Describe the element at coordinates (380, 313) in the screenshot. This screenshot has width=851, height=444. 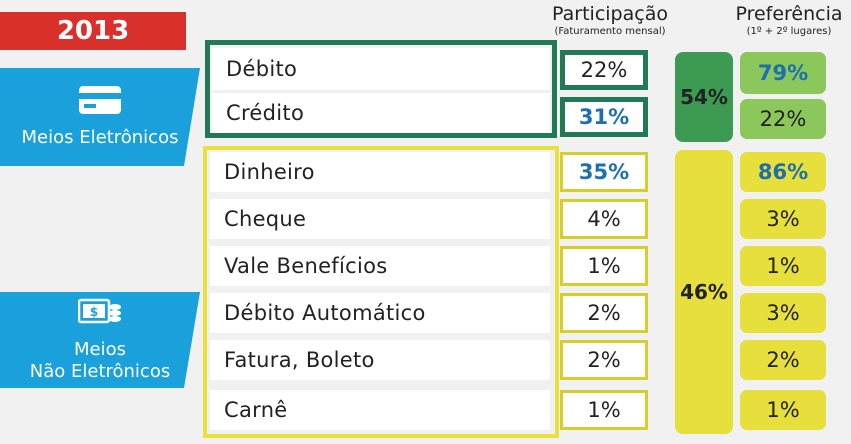
I see `row-label-debito-automatico: Débito Automático` at that location.